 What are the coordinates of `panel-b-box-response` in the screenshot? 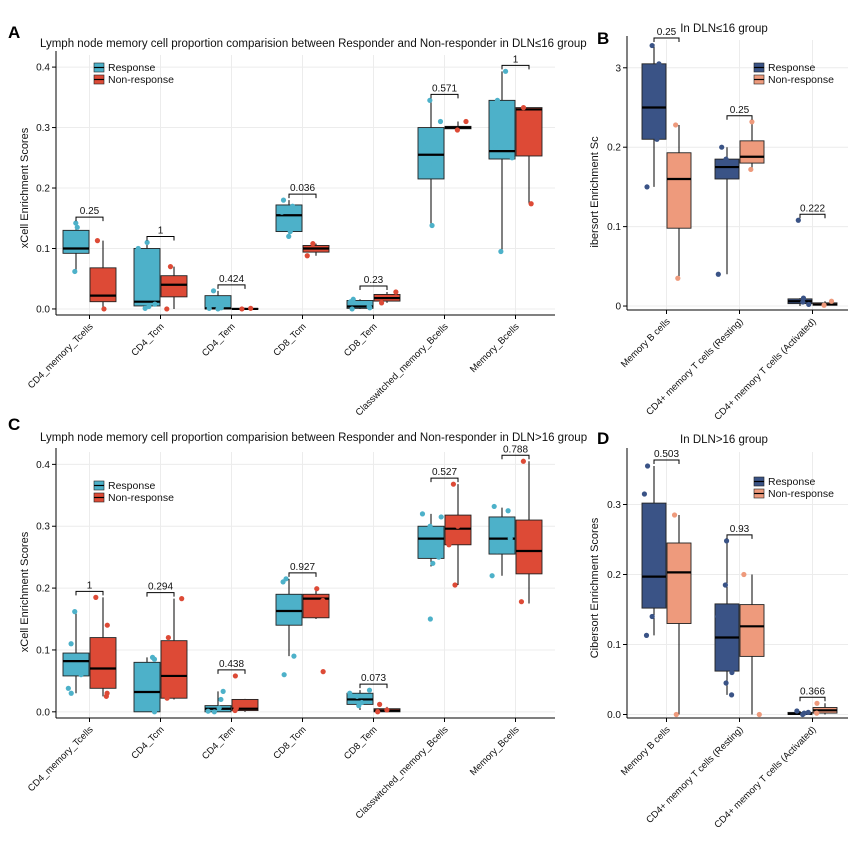 It's located at (800, 262).